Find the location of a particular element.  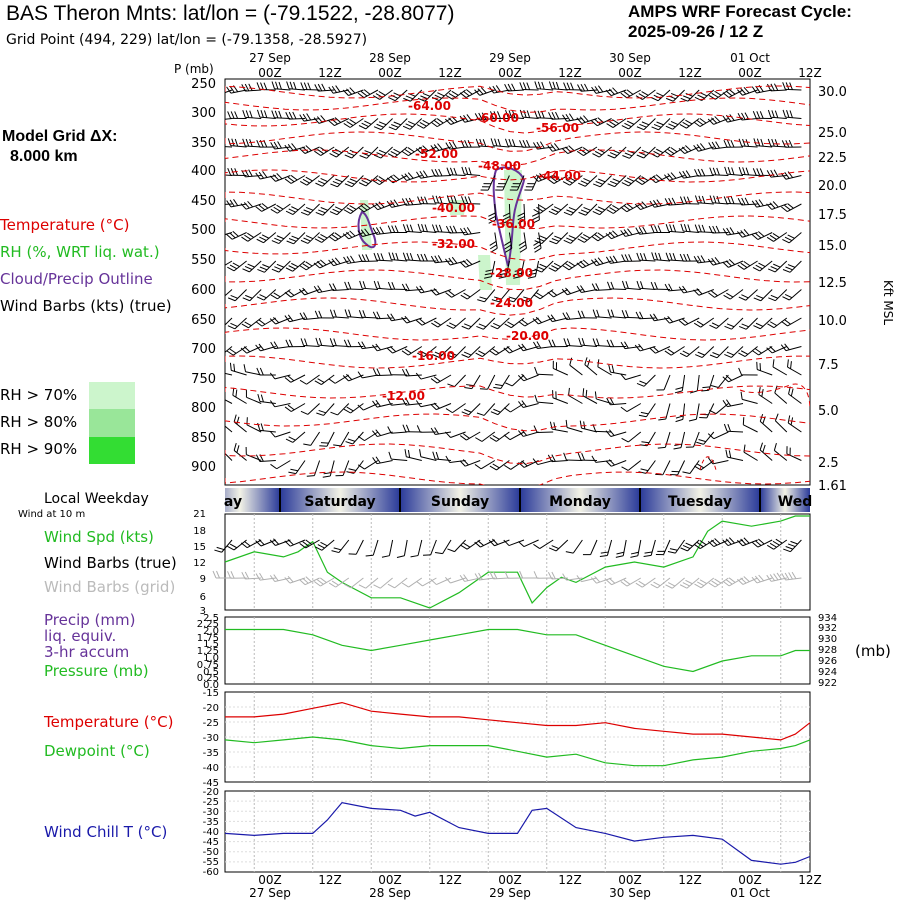

legend-rh80: RH > 80% is located at coordinates (39, 422).